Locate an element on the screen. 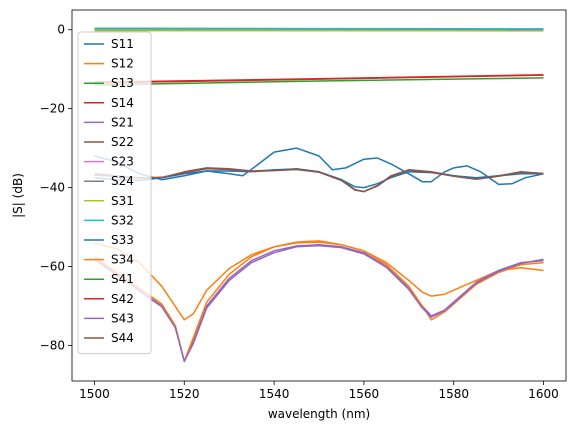 This screenshot has width=575, height=432. legend-item-s31: S31 is located at coordinates (109, 201).